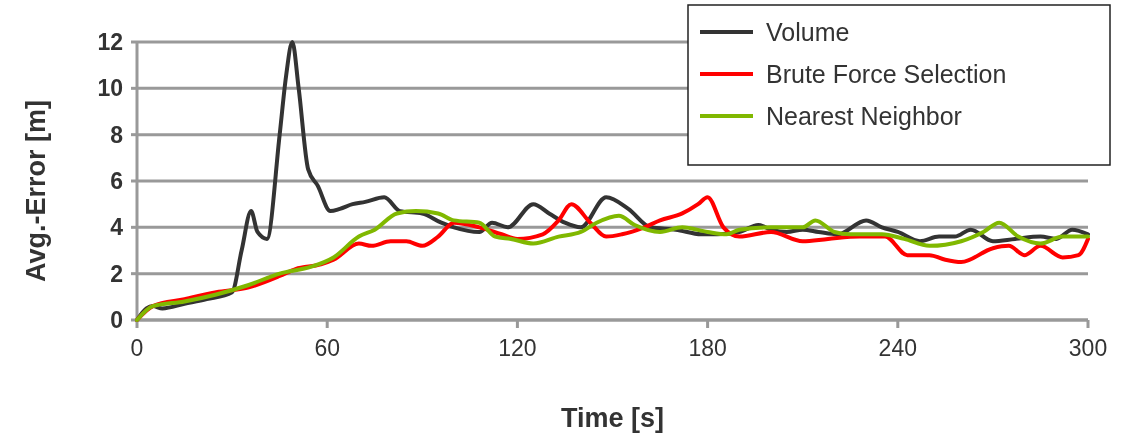 This screenshot has height=437, width=1133. What do you see at coordinates (886, 73) in the screenshot?
I see `legend-label: Brute Force Selection` at bounding box center [886, 73].